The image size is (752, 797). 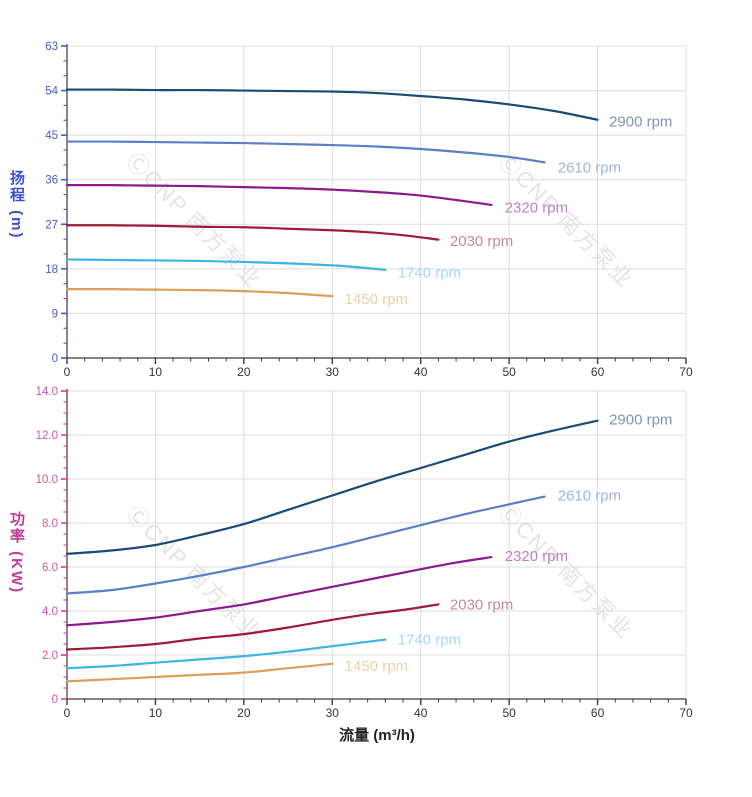 What do you see at coordinates (47, 436) in the screenshot?
I see `y-tick-label: 12.0` at bounding box center [47, 436].